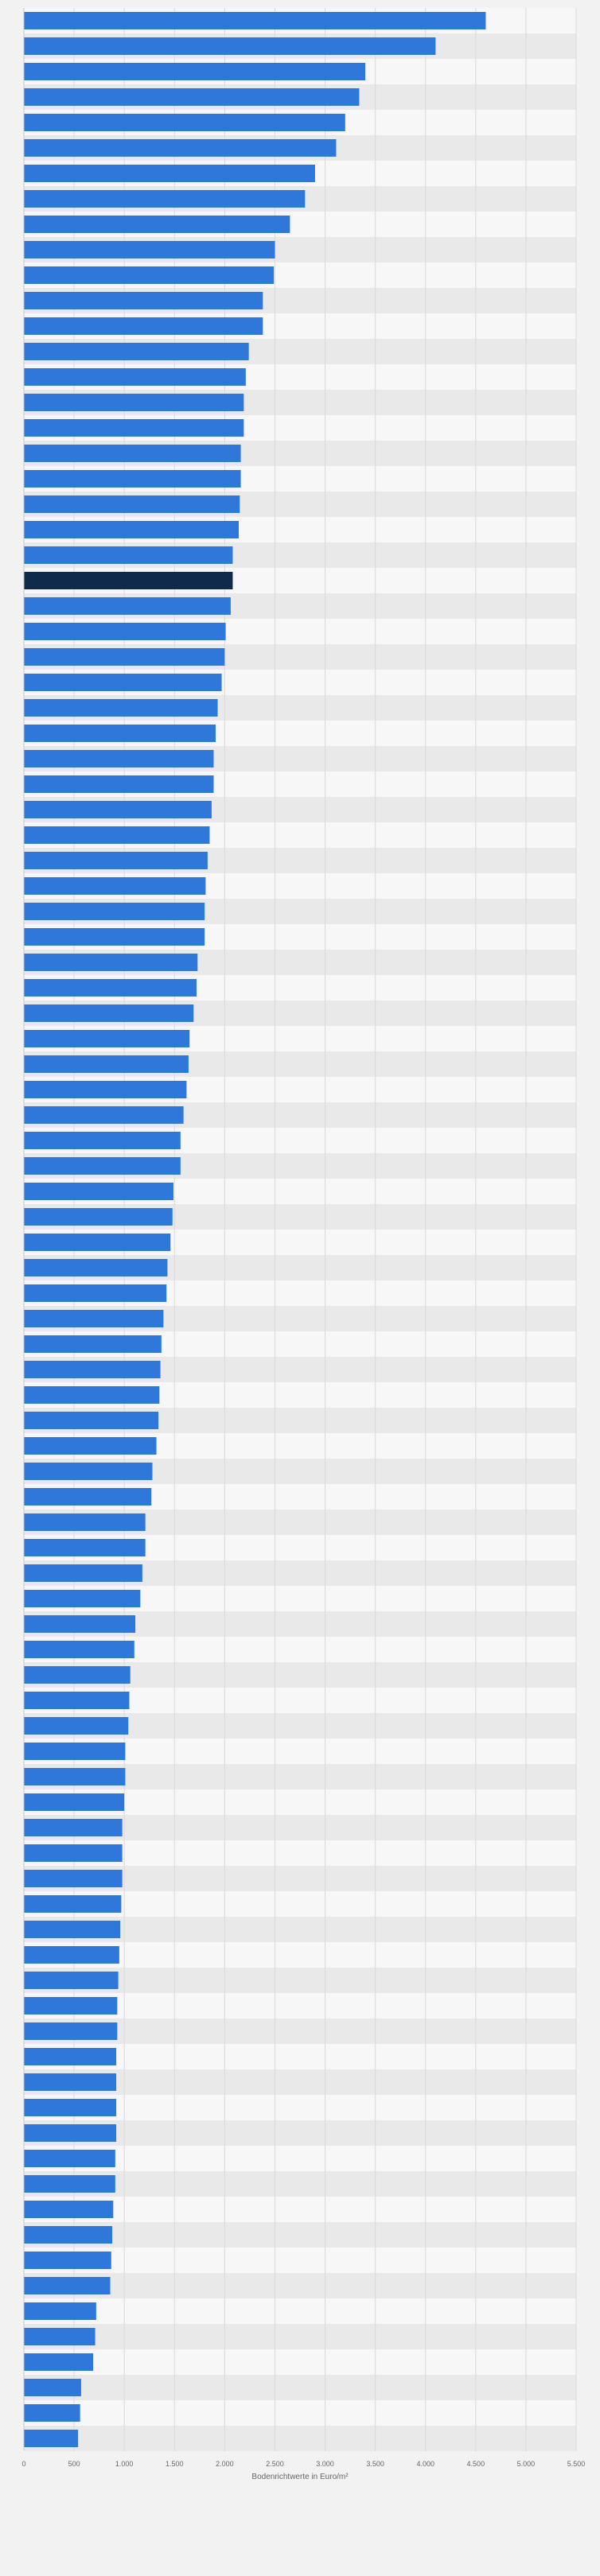  I want to click on x-tick-label: 1.500, so click(175, 2464).